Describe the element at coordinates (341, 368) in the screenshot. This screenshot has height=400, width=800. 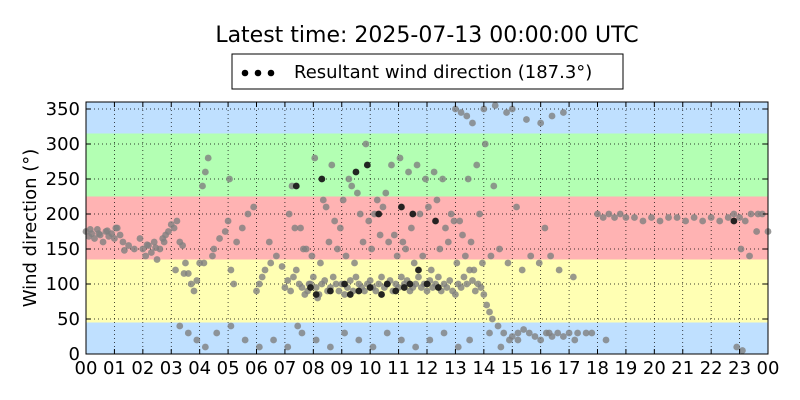
I see `x-tick-label: 09` at that location.